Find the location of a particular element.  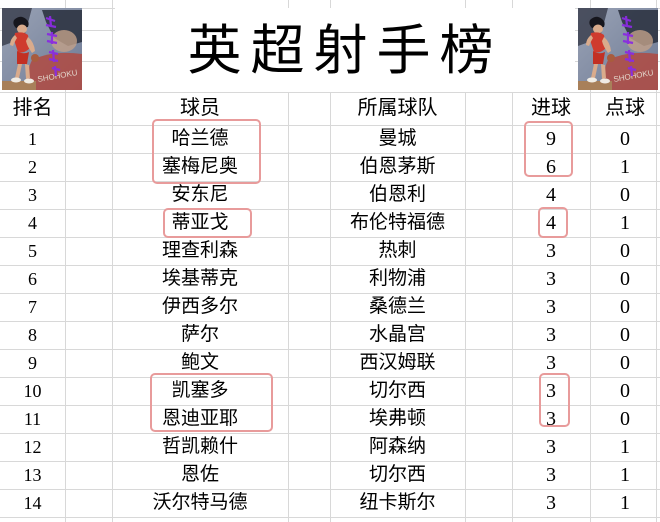

page-title: 英超射手榜 is located at coordinates (345, 50).